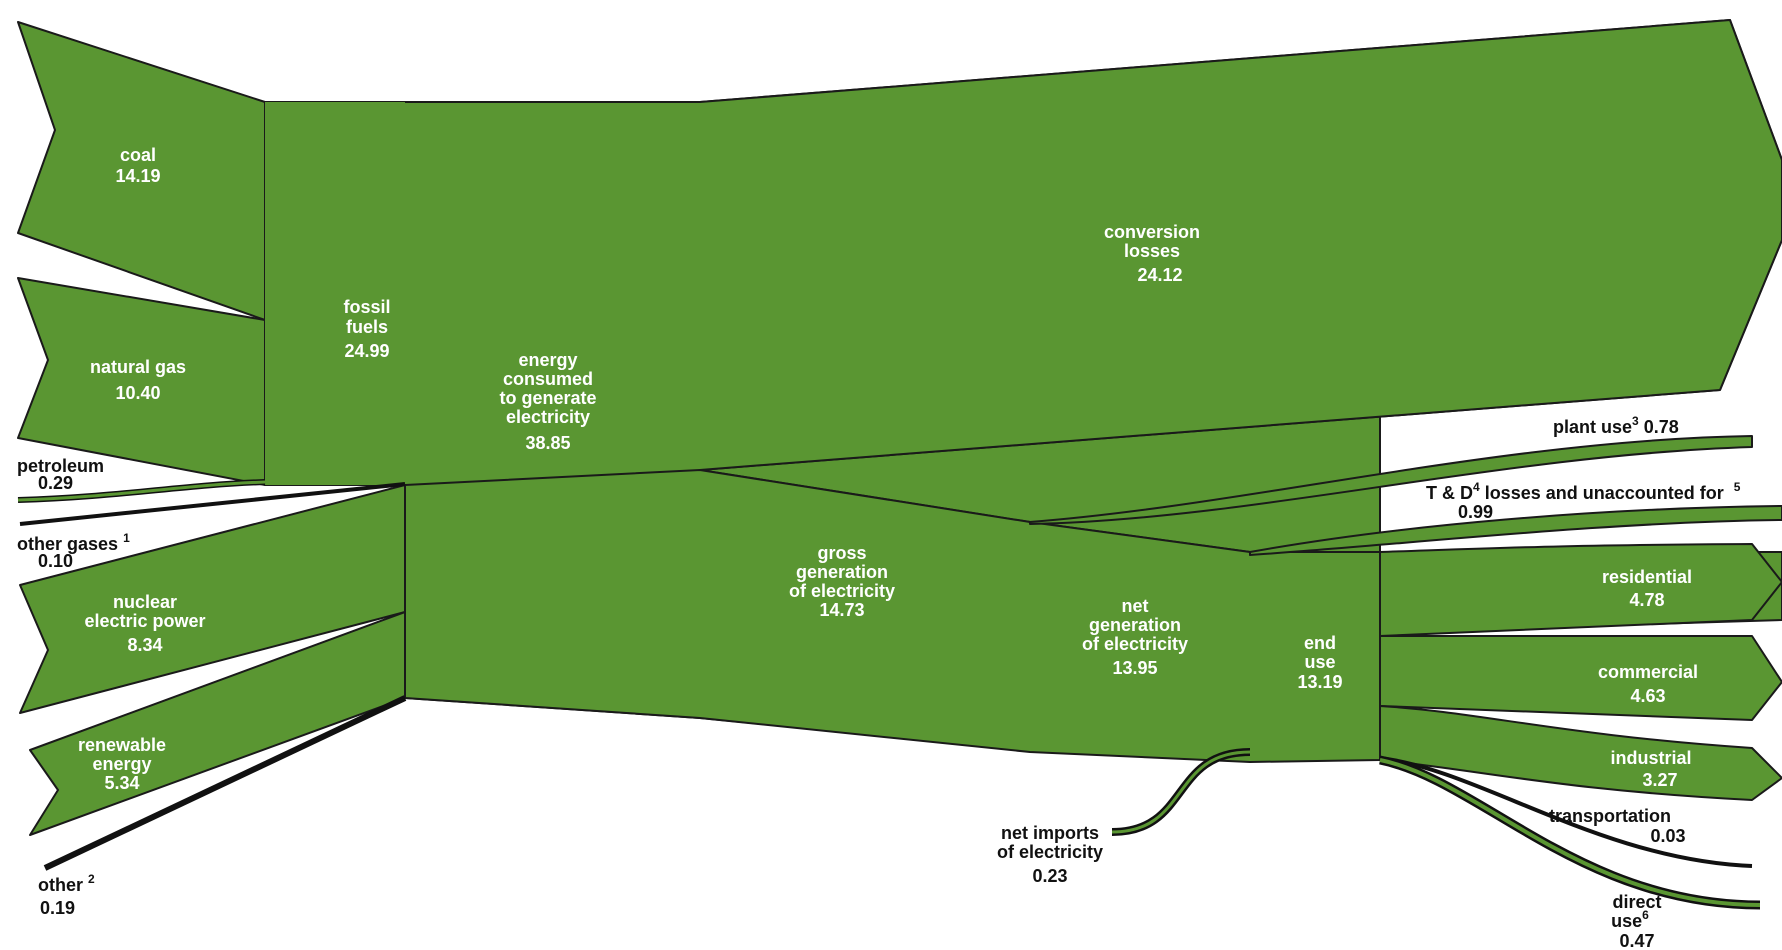  What do you see at coordinates (1152, 232) in the screenshot?
I see `conversion-losses-label-1: conversion` at bounding box center [1152, 232].